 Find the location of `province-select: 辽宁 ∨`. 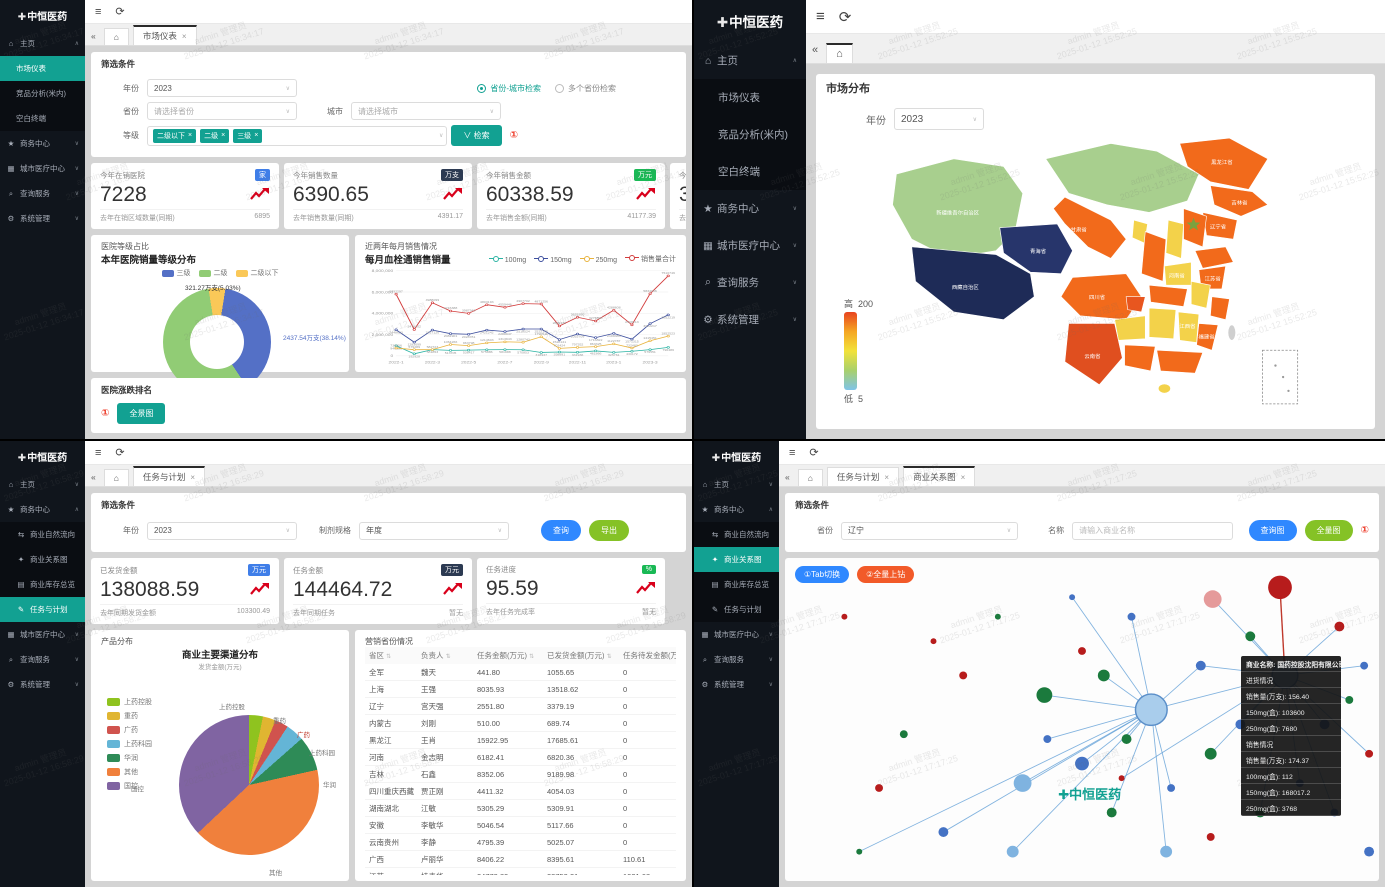

province-select: 辽宁 ∨ is located at coordinates (930, 530).